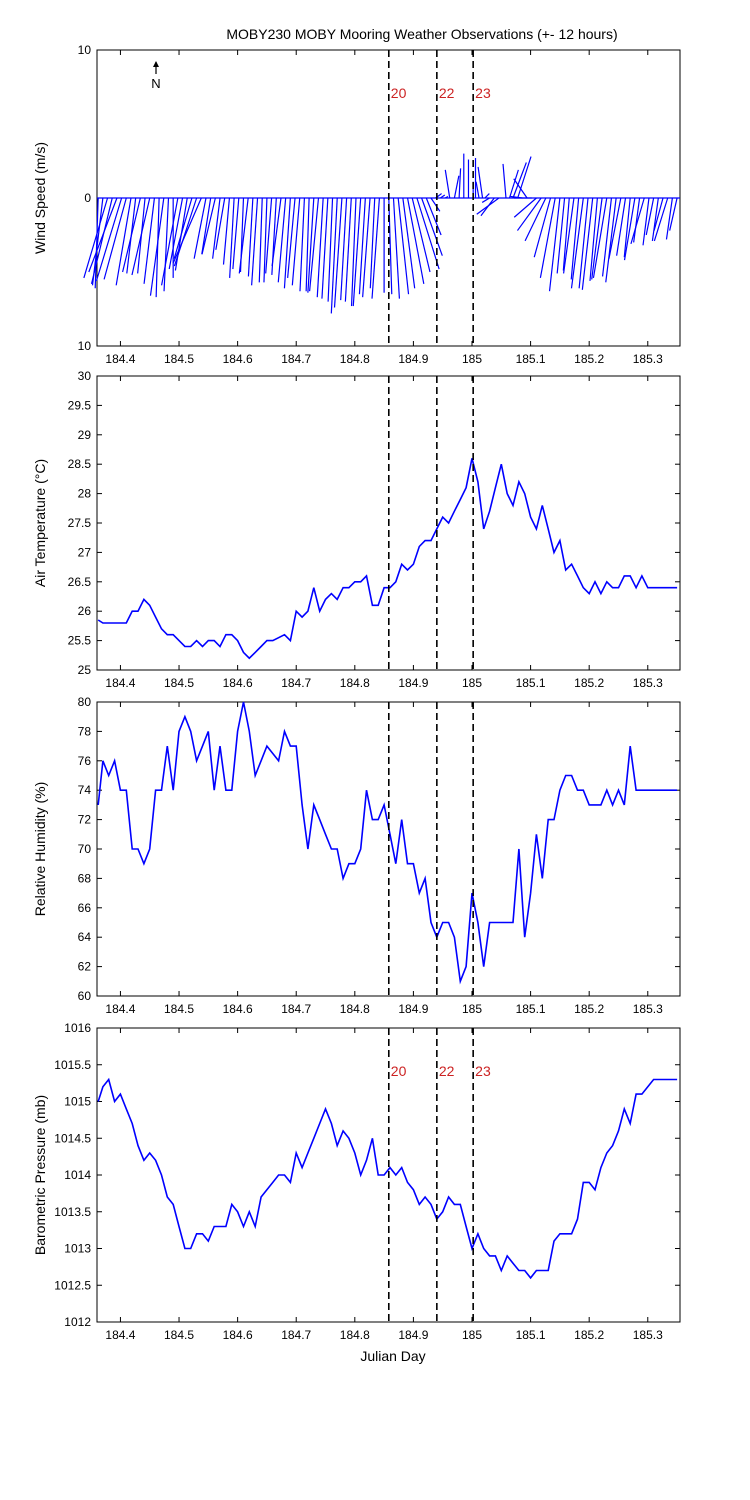 This screenshot has height=1500, width=750. I want to click on y-tick-label: 74, so click(85, 790).